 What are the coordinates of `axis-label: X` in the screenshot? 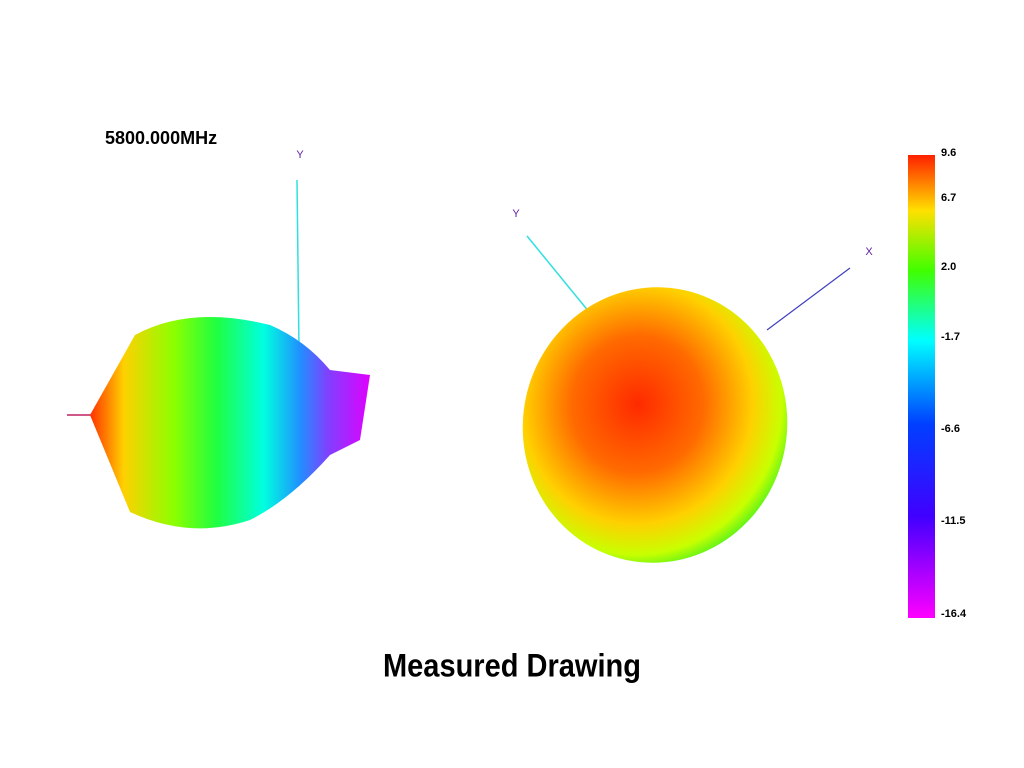 It's located at (869, 252).